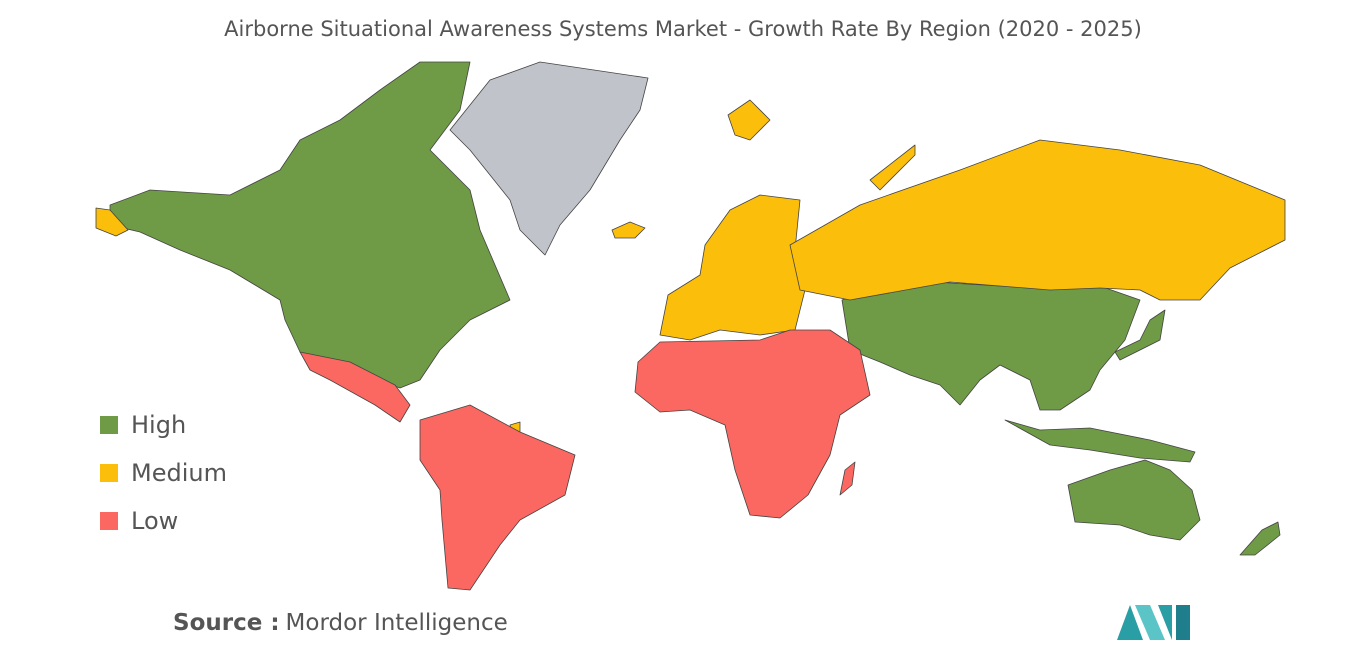 The image size is (1366, 659). Describe the element at coordinates (628, 230) in the screenshot. I see `iceland` at that location.